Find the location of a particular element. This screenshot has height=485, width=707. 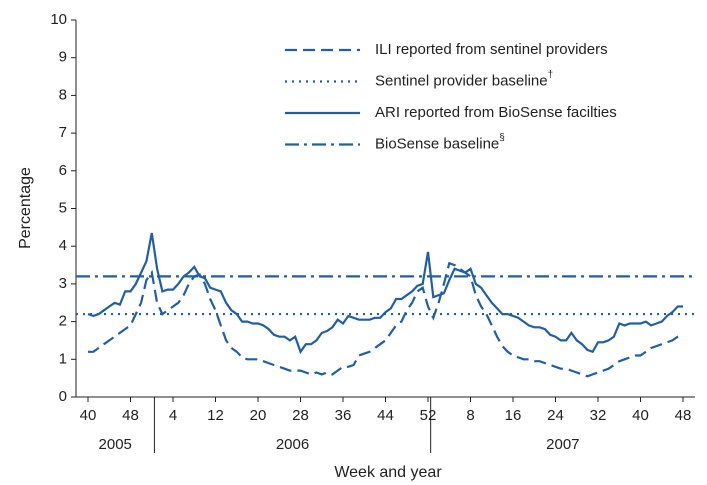

legend-text: ILI reported from sentinel providers is located at coordinates (491, 49).